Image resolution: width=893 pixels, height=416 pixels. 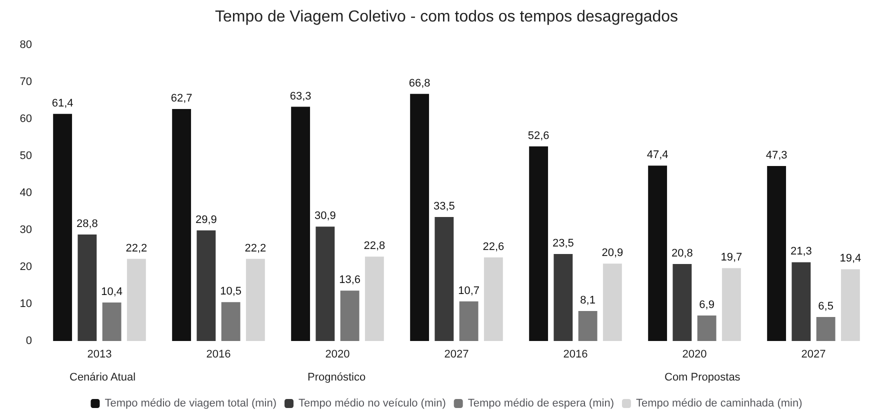 What do you see at coordinates (777, 155) in the screenshot?
I see `data-label: 47,3` at bounding box center [777, 155].